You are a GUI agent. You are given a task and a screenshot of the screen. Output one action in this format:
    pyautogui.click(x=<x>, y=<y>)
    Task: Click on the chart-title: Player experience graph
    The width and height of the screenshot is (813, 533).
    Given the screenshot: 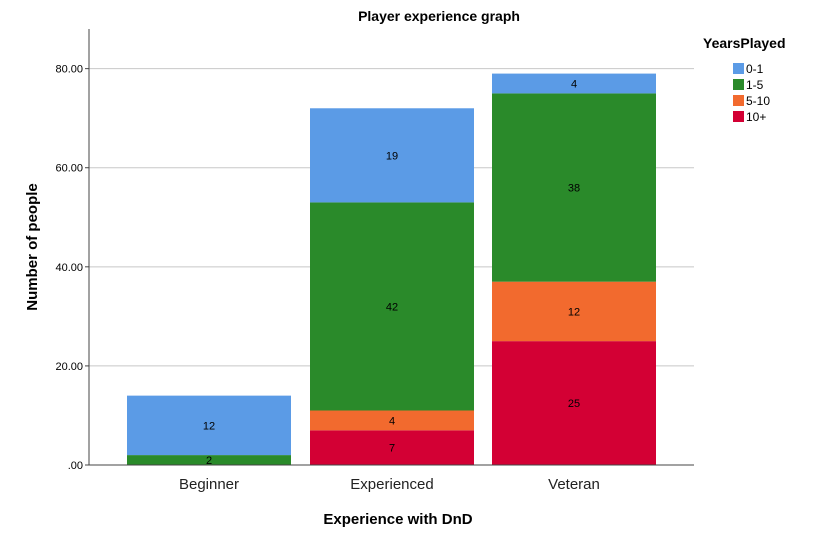 What is the action you would take?
    pyautogui.click(x=439, y=16)
    